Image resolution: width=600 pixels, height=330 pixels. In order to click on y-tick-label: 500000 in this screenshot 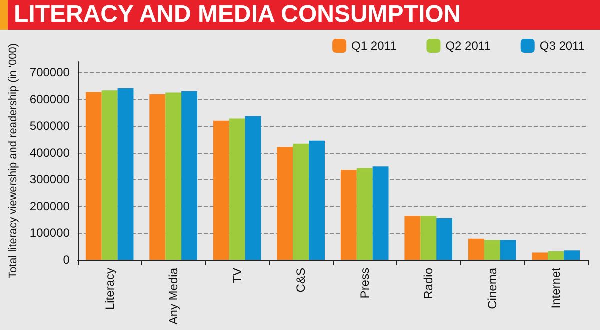, I will do `click(50, 126)`.